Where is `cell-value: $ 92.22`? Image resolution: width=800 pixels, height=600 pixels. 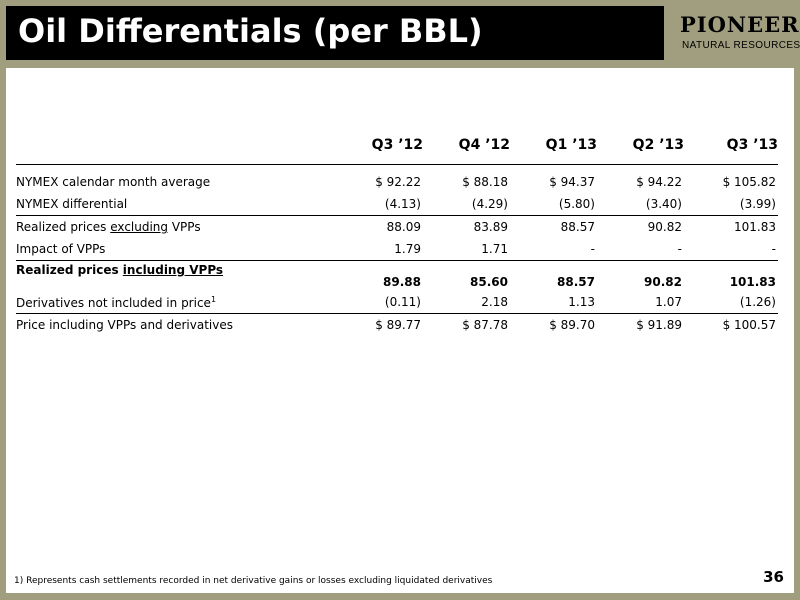 cell-value: $ 92.22 is located at coordinates (398, 182).